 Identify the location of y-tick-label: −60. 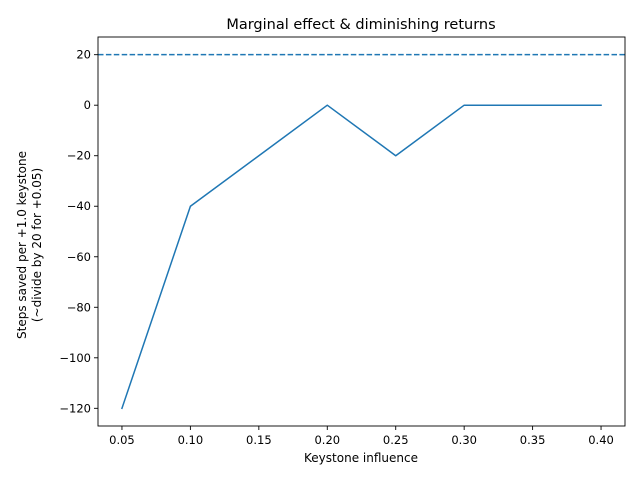
(79, 257).